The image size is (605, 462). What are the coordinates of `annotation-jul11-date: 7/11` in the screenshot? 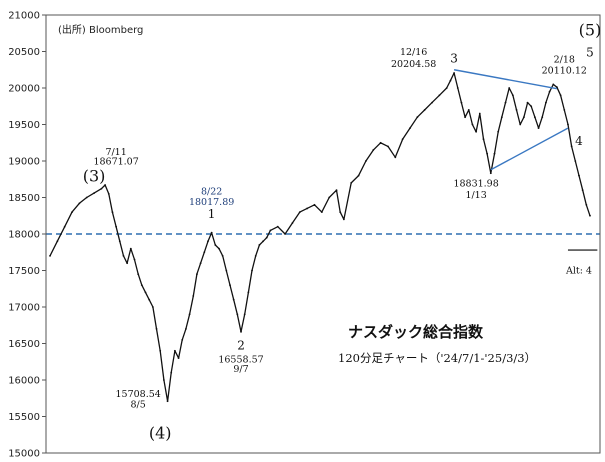 It's located at (115, 152).